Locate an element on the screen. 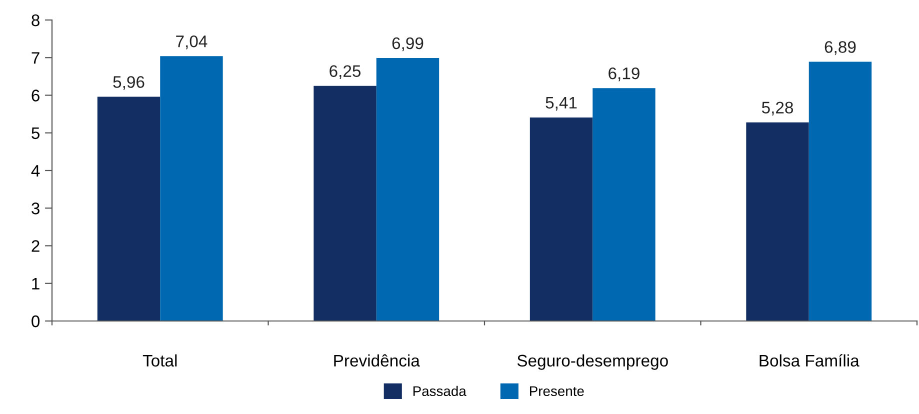 This screenshot has width=919, height=414. x-tick-label: Total is located at coordinates (159, 360).